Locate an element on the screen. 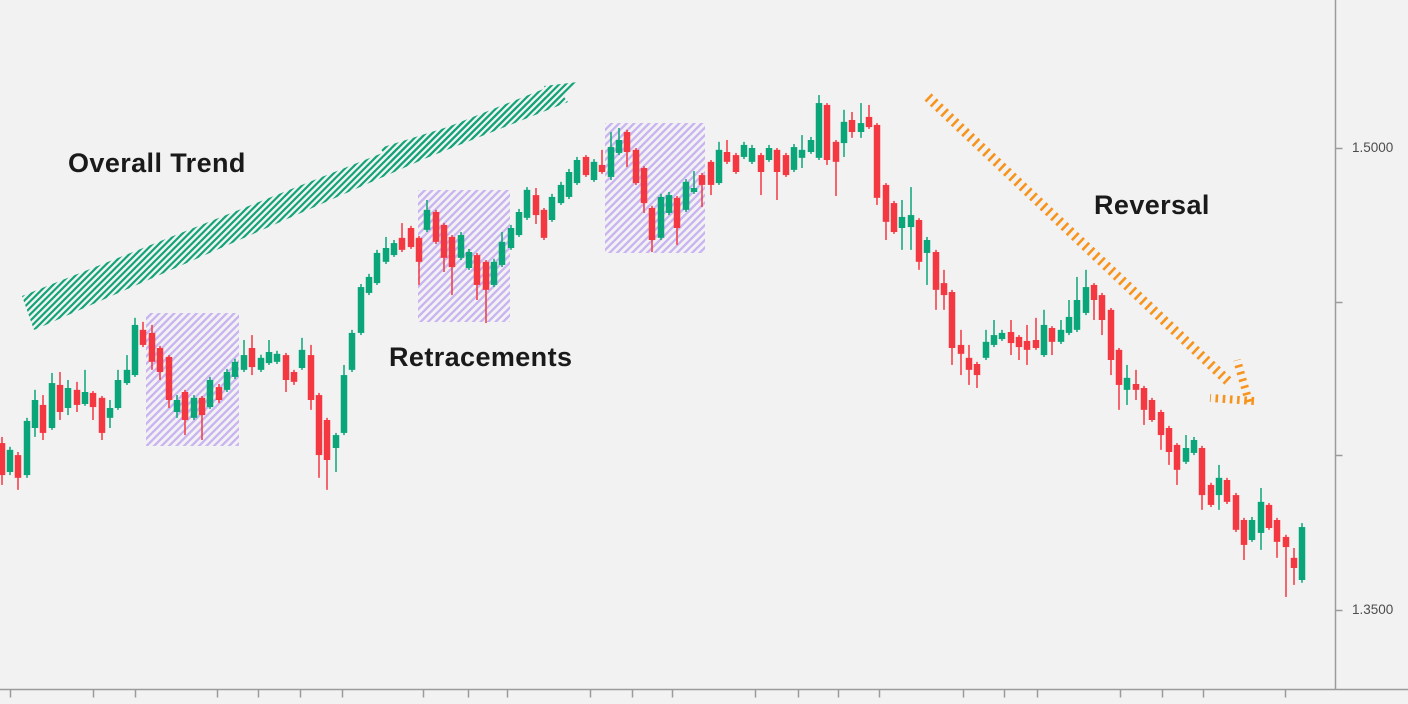  retracement-zone-box is located at coordinates (192, 379).